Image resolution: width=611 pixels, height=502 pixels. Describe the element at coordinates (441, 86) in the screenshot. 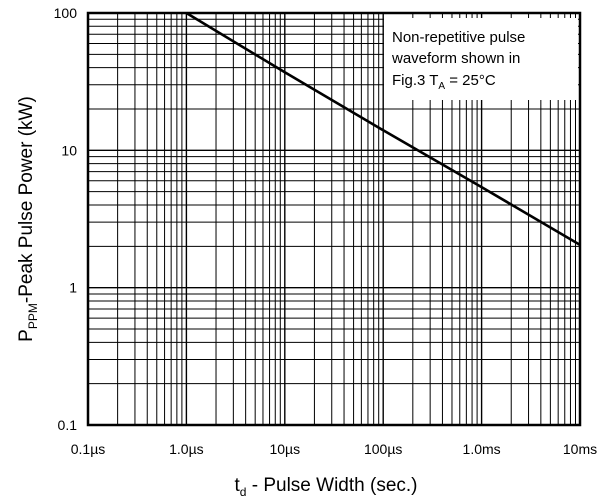

I see `annotation-line-3-sub: A` at that location.